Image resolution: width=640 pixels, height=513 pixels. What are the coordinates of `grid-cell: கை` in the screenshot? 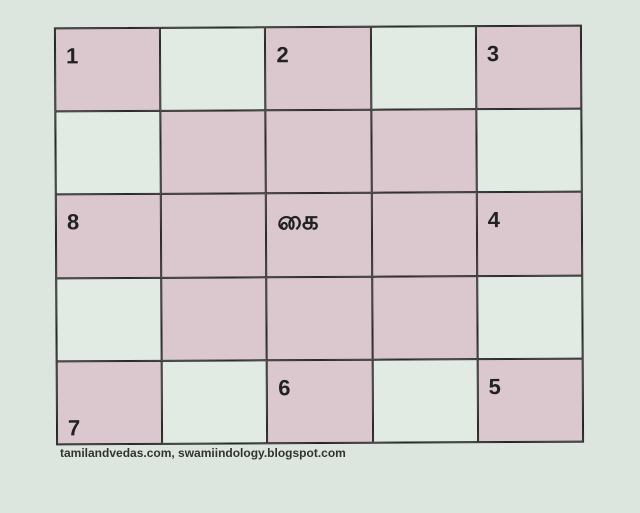 It's located at (319, 235).